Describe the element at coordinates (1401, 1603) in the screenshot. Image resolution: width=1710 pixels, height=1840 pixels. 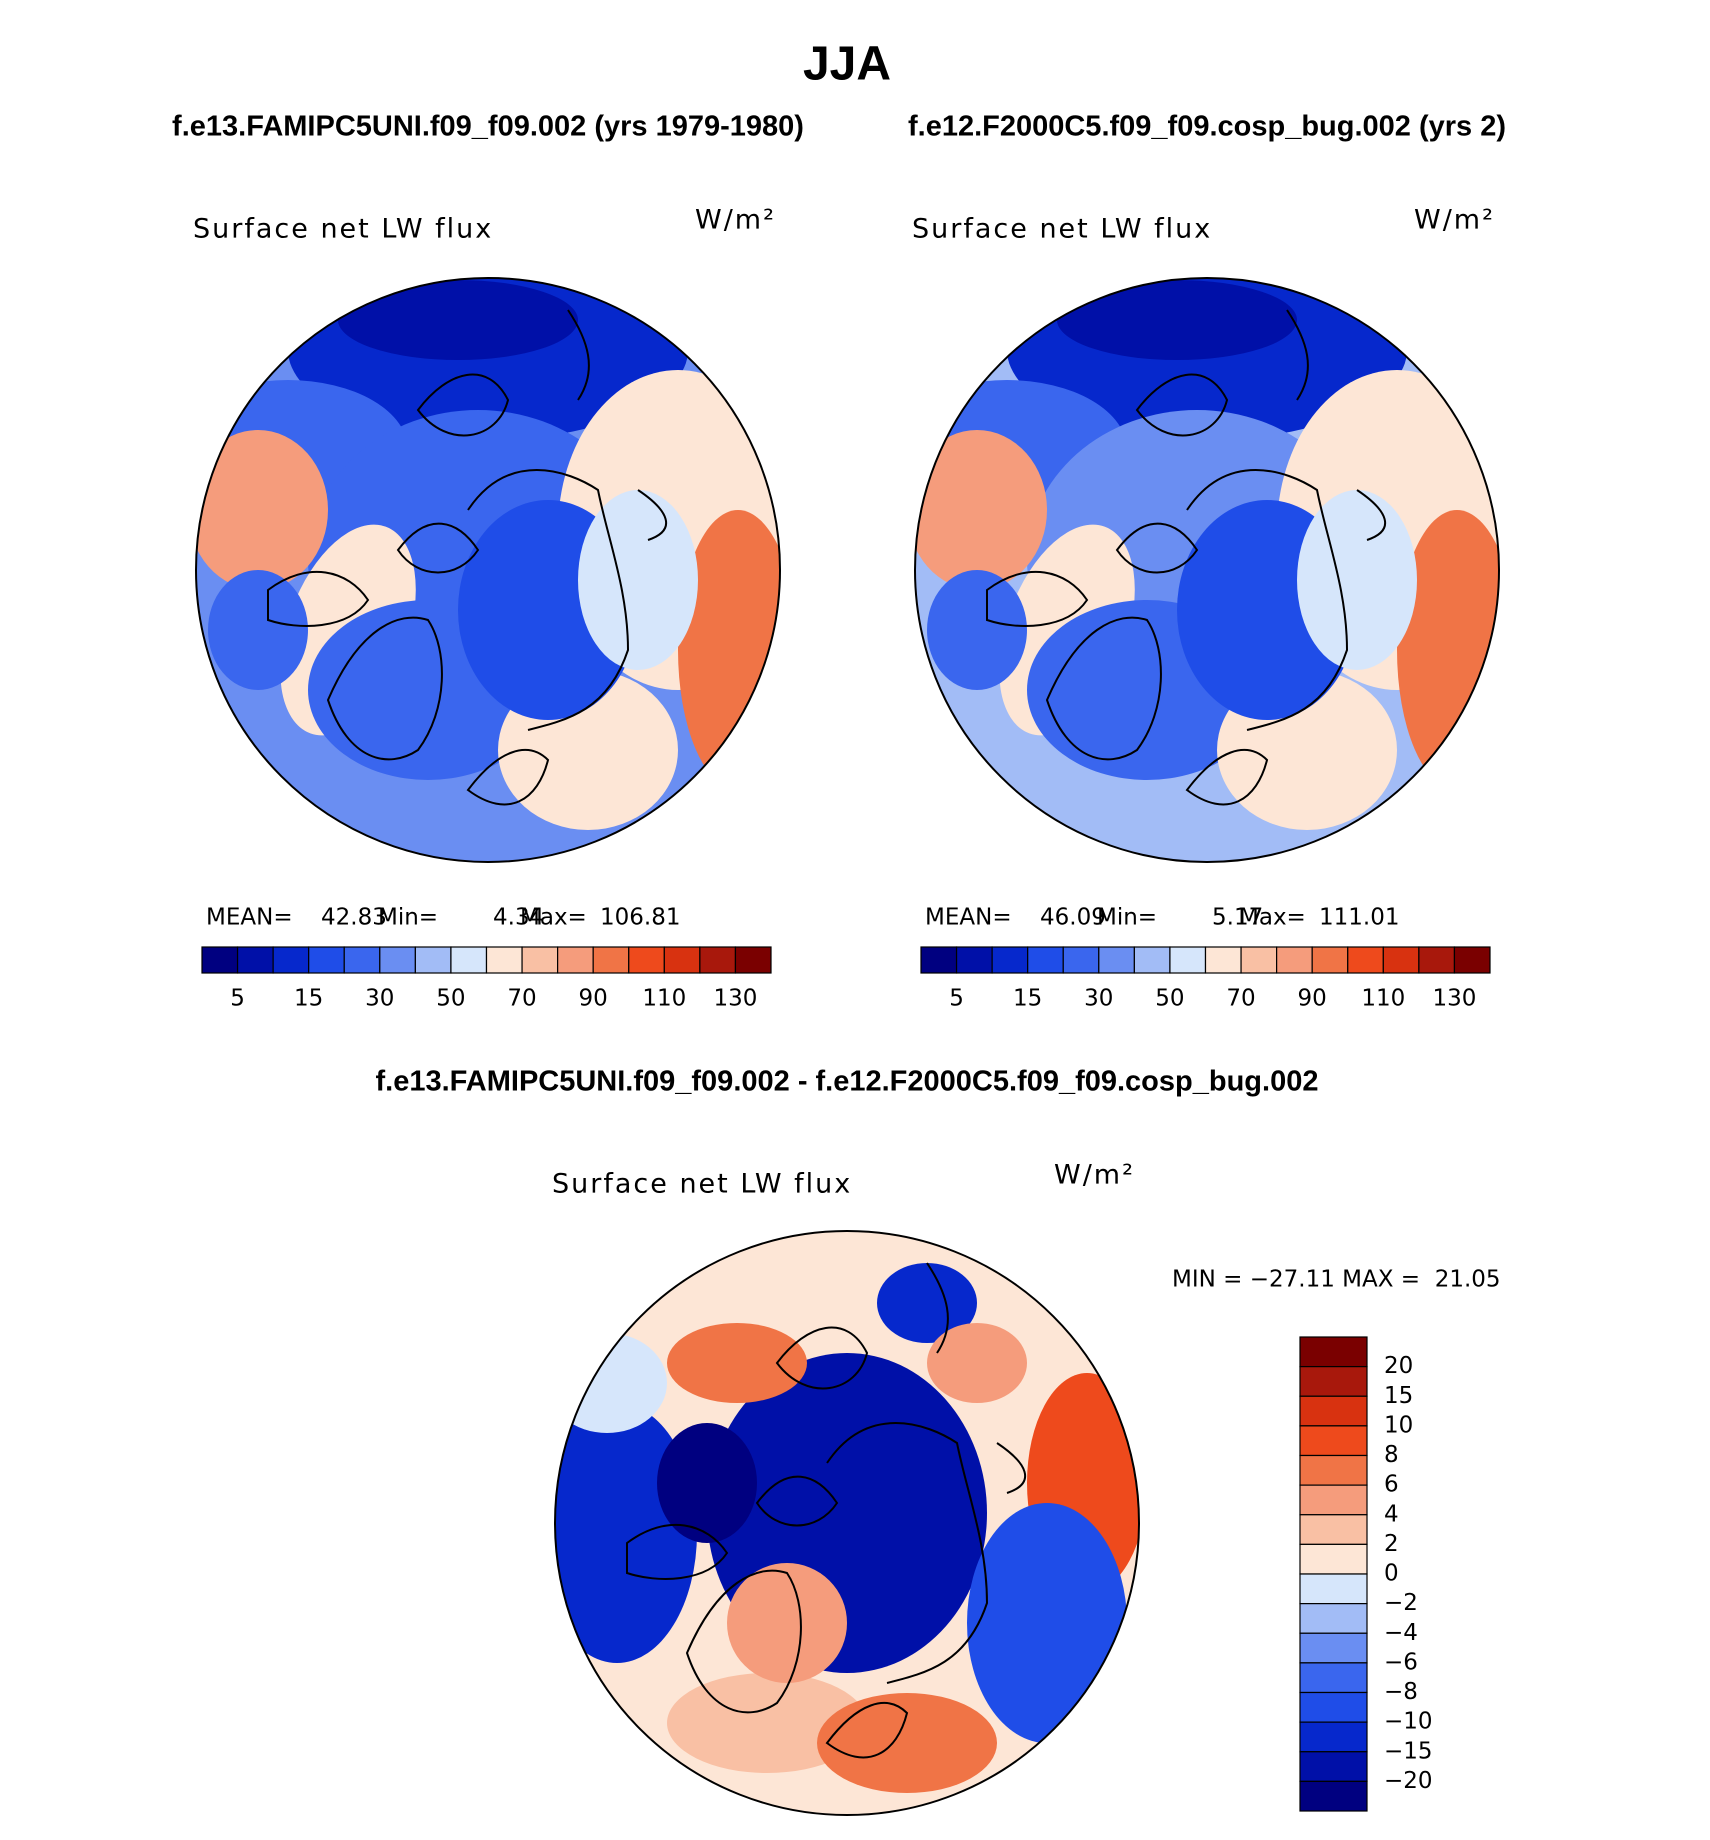
I see `colorbar-label: −2` at that location.